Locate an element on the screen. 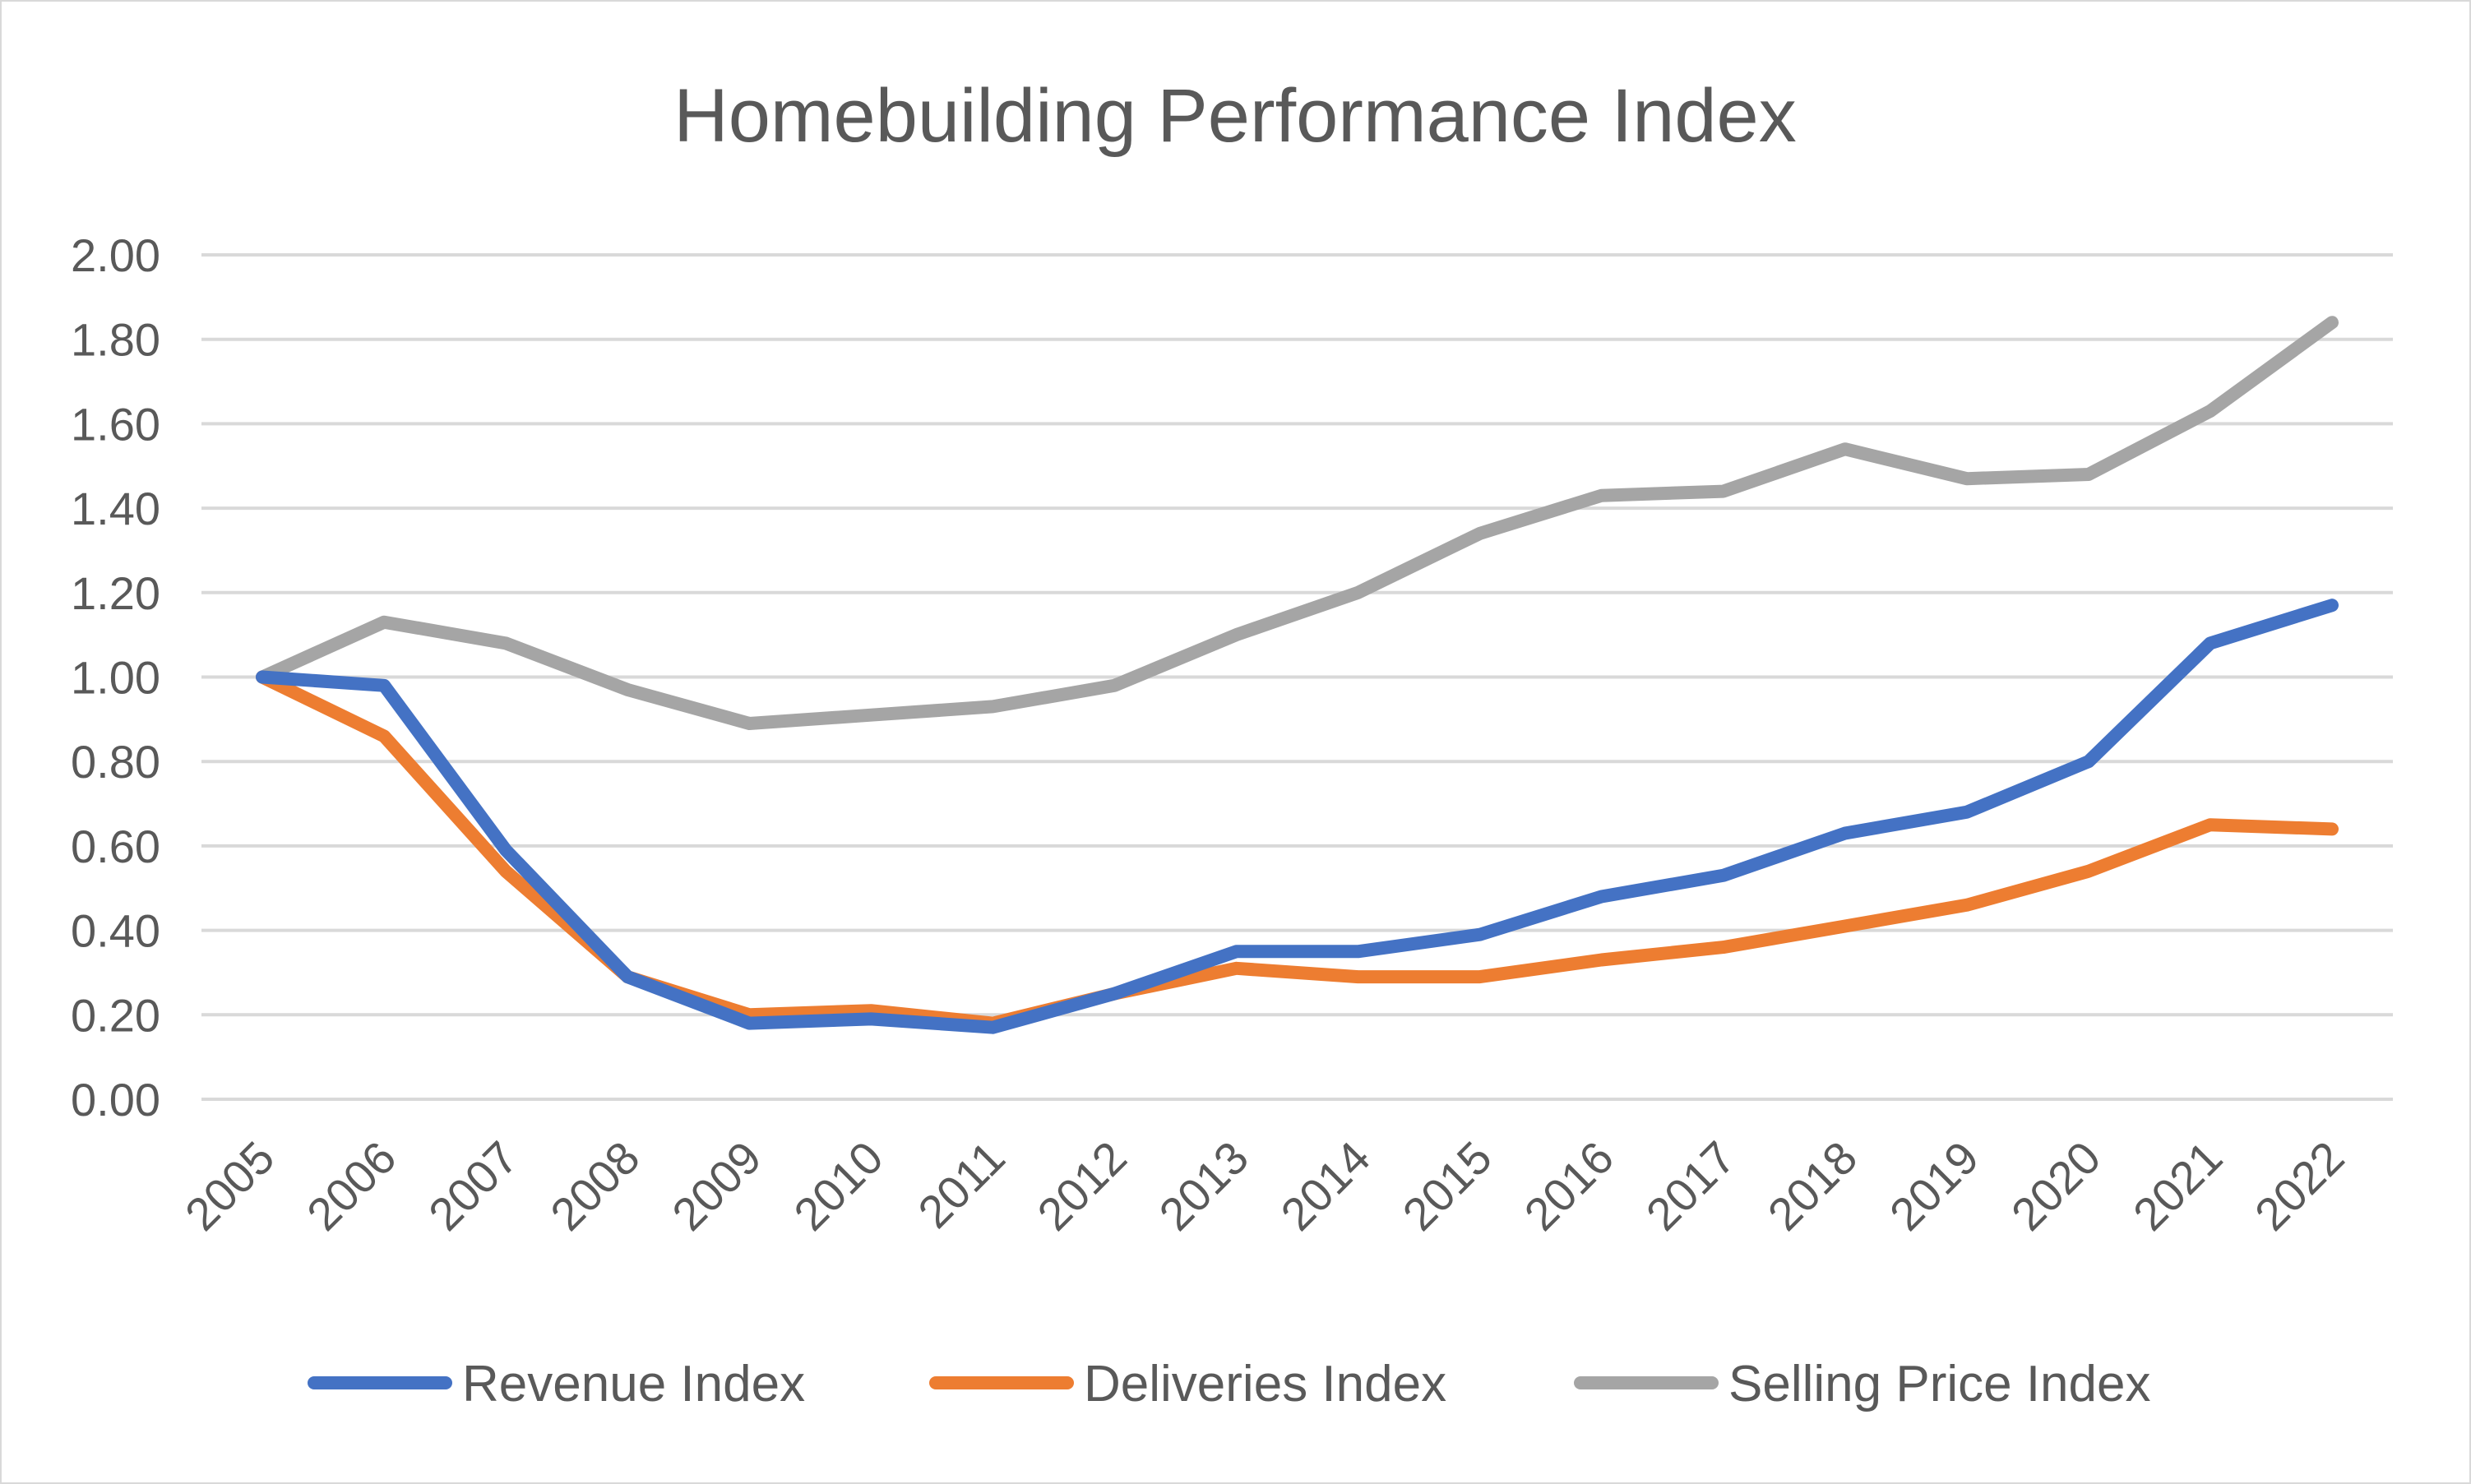 The width and height of the screenshot is (2471, 1484). y-tick-label: 1.60 is located at coordinates (115, 424).